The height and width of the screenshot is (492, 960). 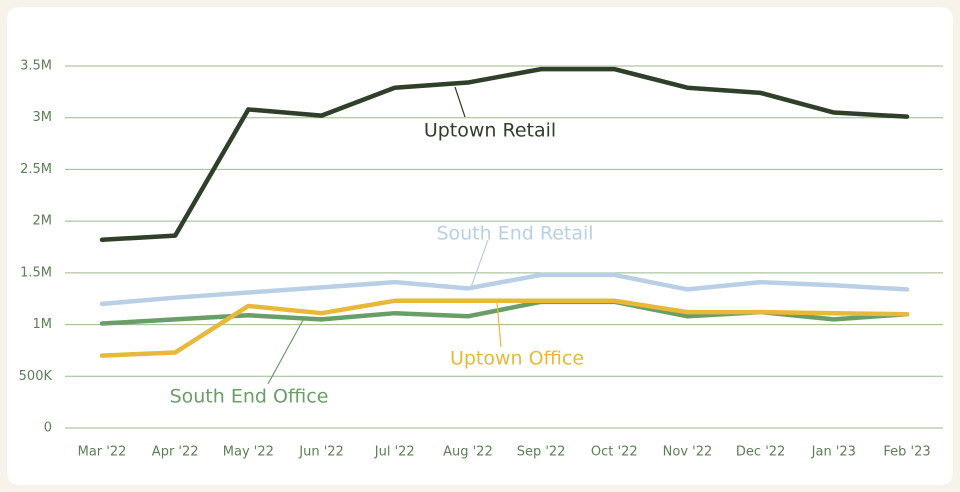 I want to click on x-tick-label: Sep '22, so click(x=541, y=452).